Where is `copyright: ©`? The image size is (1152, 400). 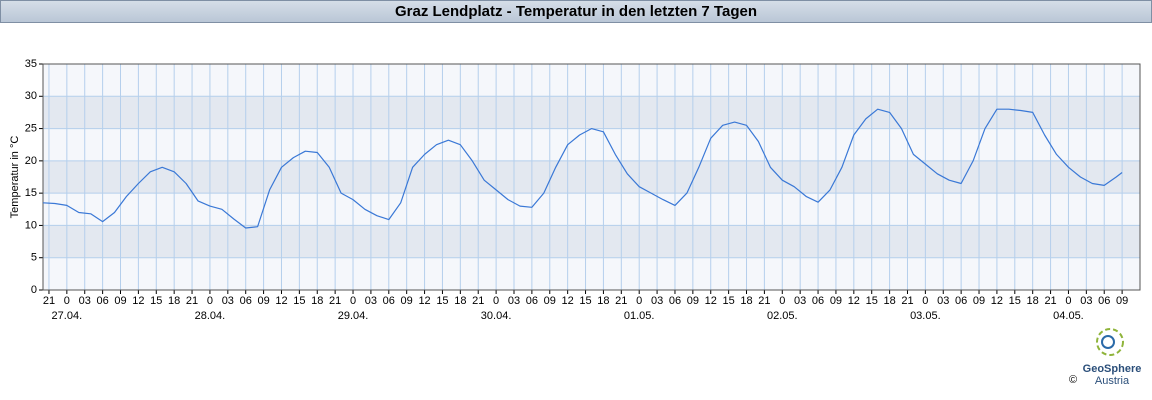 copyright: © is located at coordinates (1073, 380).